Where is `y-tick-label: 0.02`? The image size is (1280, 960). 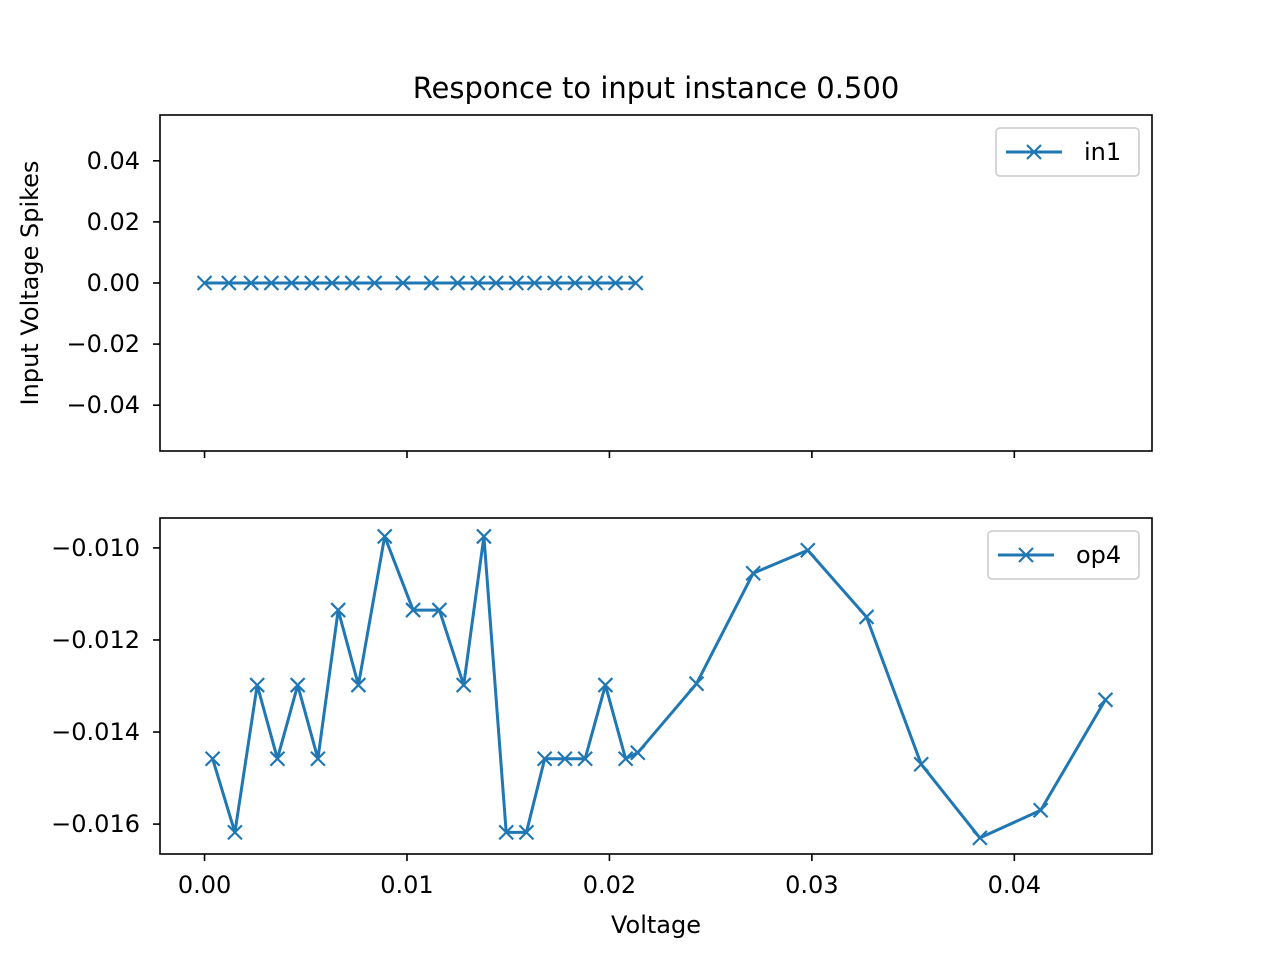
y-tick-label: 0.02 is located at coordinates (113, 222).